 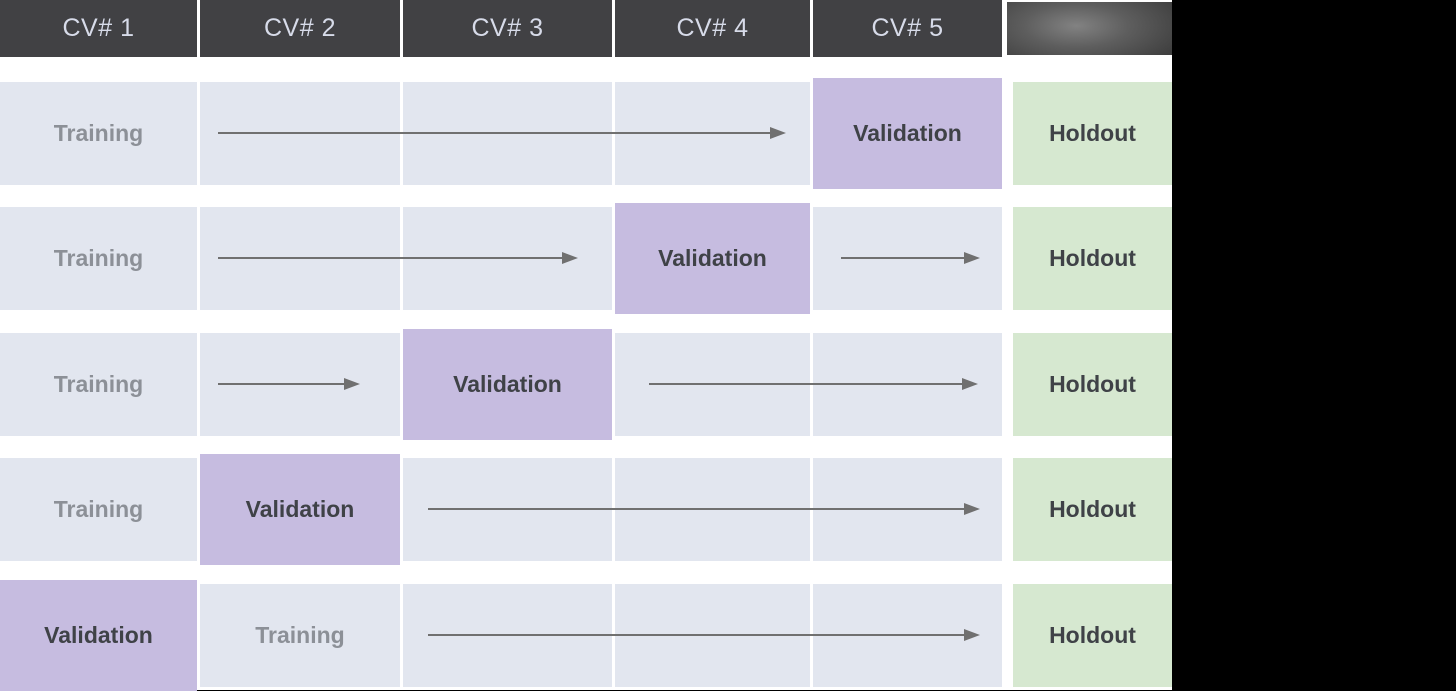 I want to click on header-cell-redacted-blur, so click(x=1089, y=28).